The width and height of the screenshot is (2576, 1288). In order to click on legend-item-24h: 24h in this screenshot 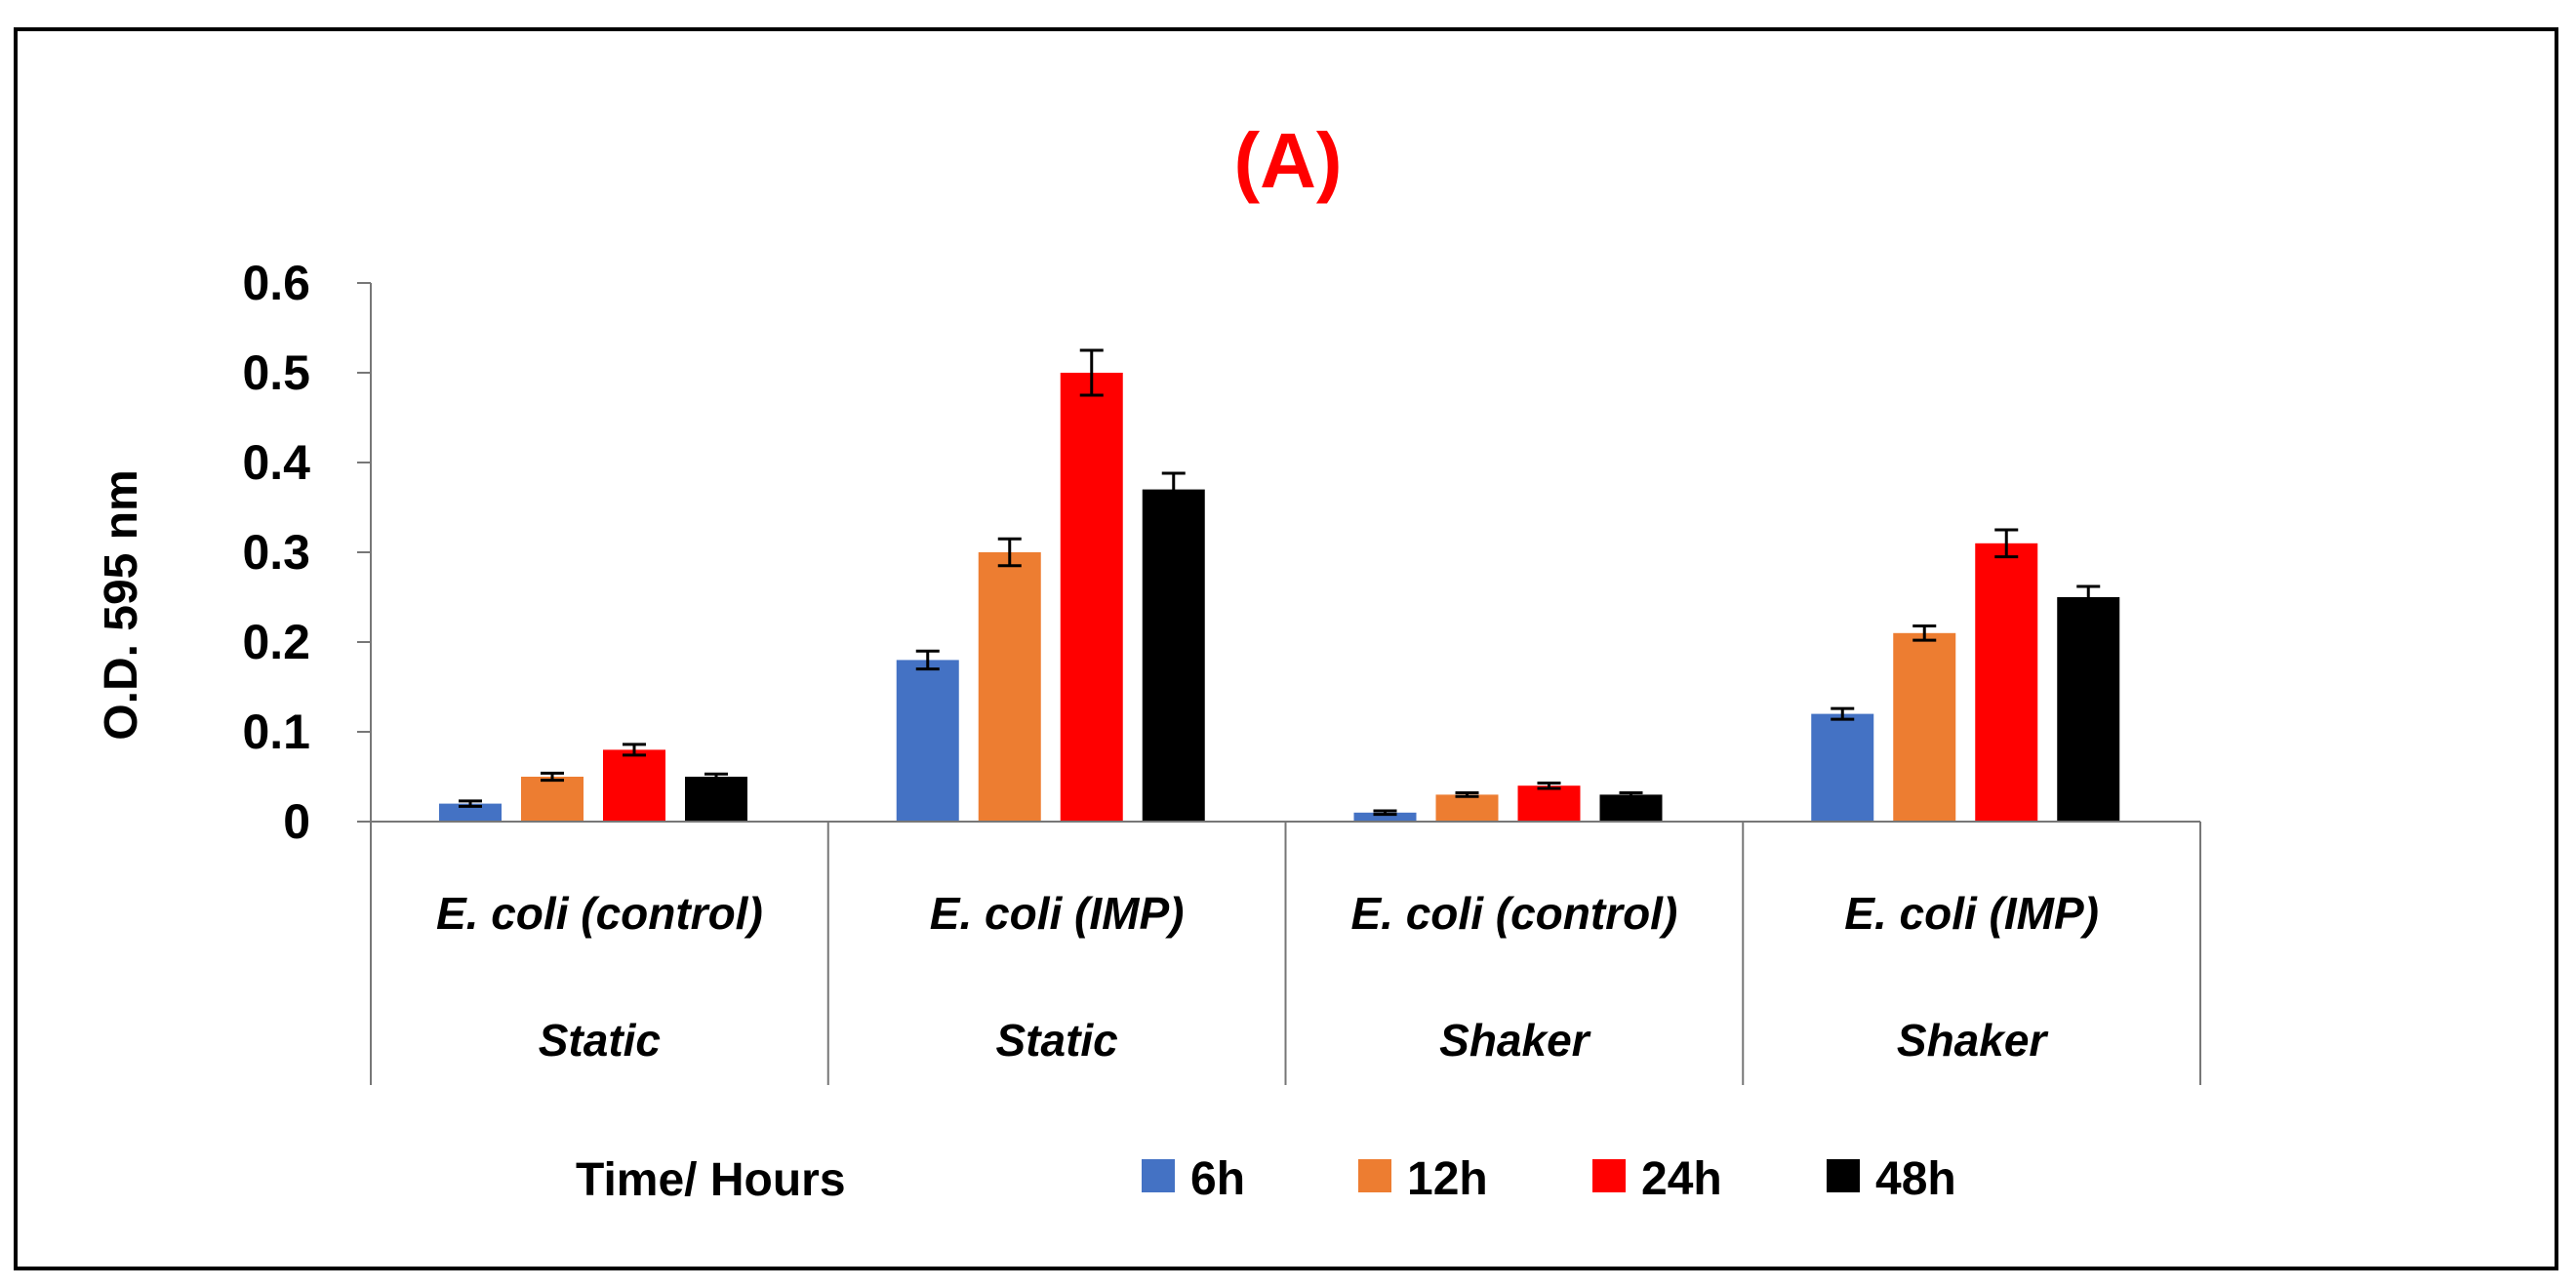, I will do `click(1657, 1179)`.